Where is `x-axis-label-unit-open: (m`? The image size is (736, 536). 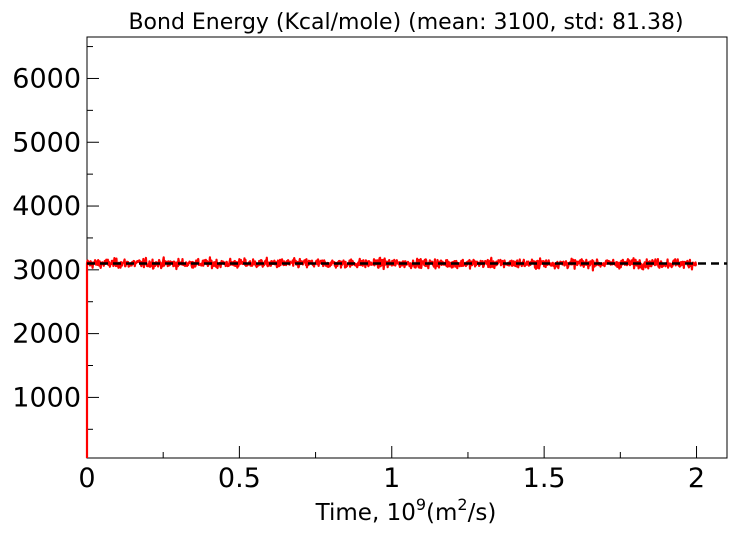 x-axis-label-unit-open: (m is located at coordinates (441, 513).